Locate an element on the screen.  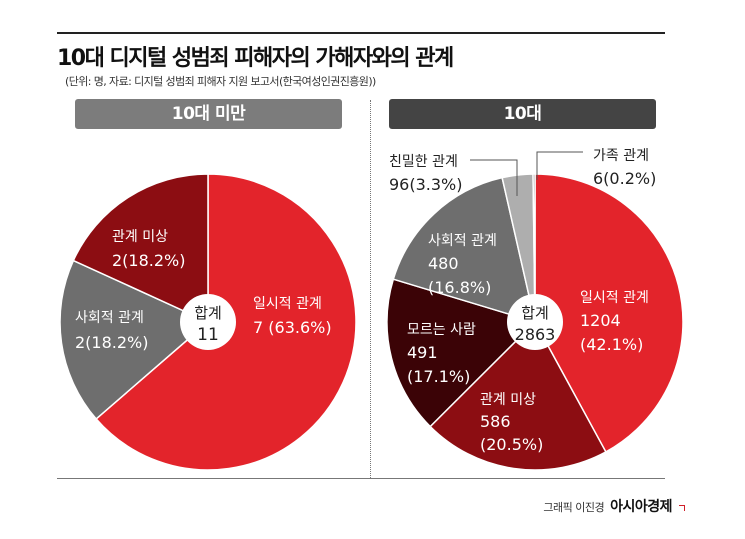
slice-label-family-teens: 가족 관계 is located at coordinates (621, 156).